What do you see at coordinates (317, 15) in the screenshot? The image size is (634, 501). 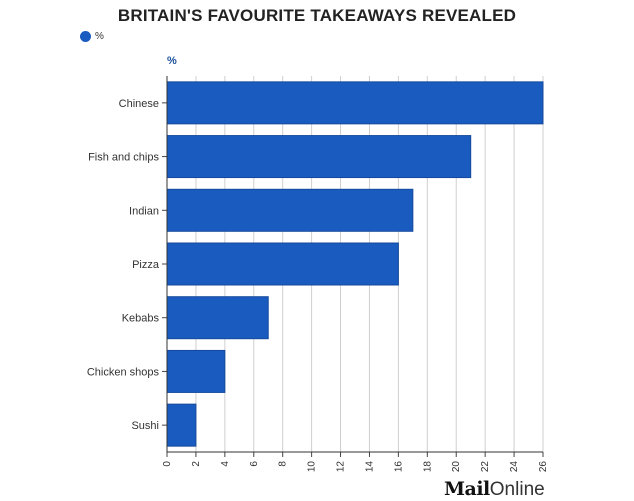 I see `chart-title: BRITAIN'S FAVOURITE TAKEAWAYS REVEALED` at bounding box center [317, 15].